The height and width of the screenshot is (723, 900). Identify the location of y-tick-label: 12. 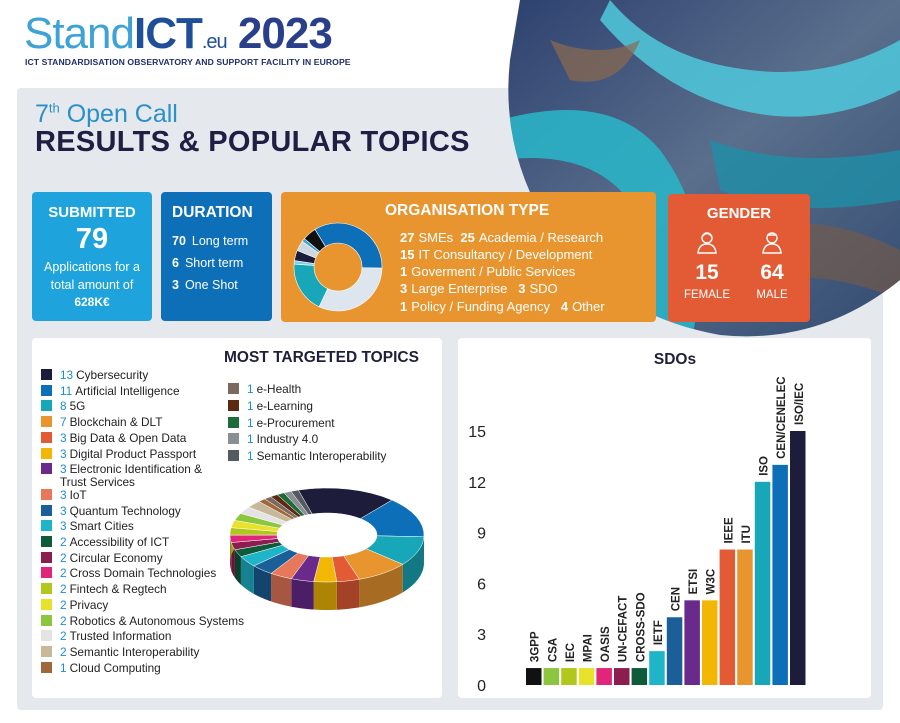
(477, 483).